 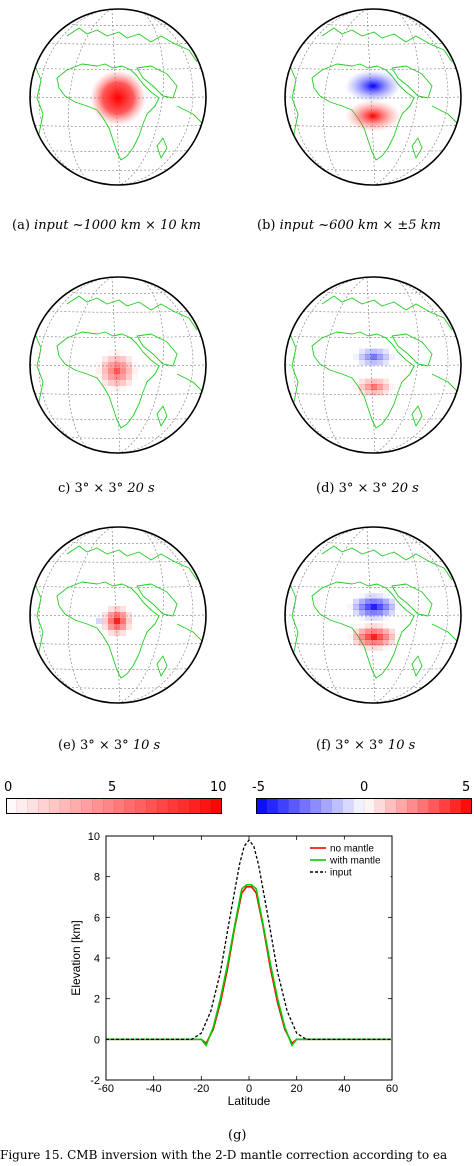 What do you see at coordinates (154, 1089) in the screenshot?
I see `x-tick-label: -40` at bounding box center [154, 1089].